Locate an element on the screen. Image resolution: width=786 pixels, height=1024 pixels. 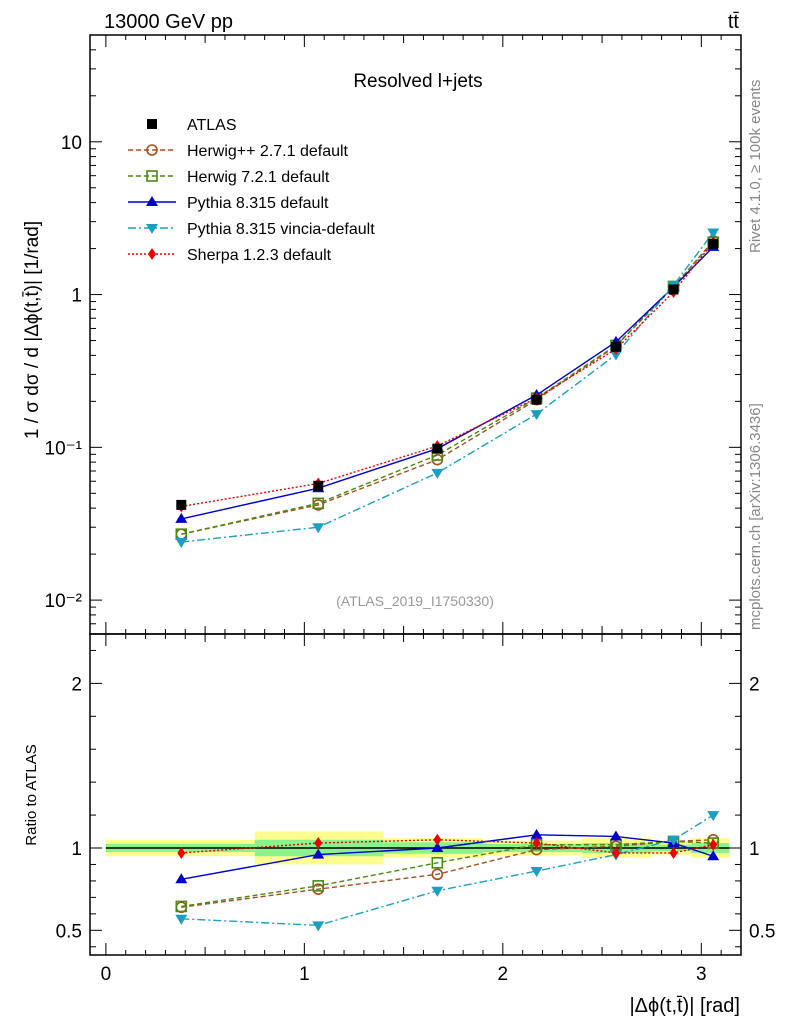
process-label: tt̄ is located at coordinates (734, 22).